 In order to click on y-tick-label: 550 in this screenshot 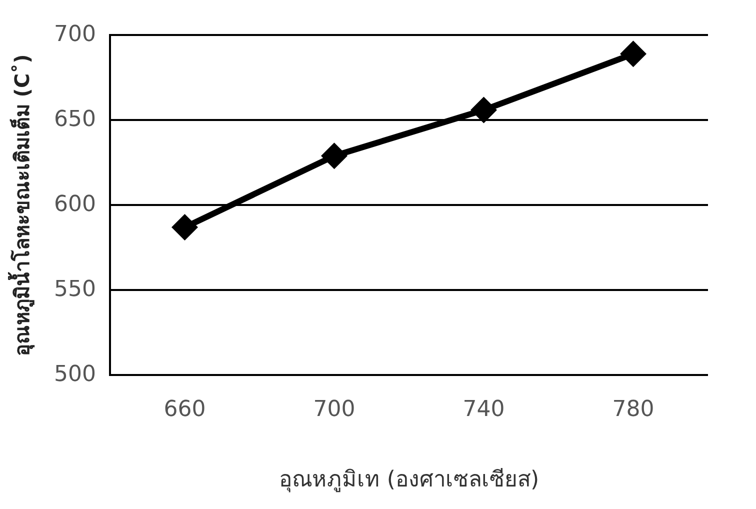, I will do `click(75, 289)`.